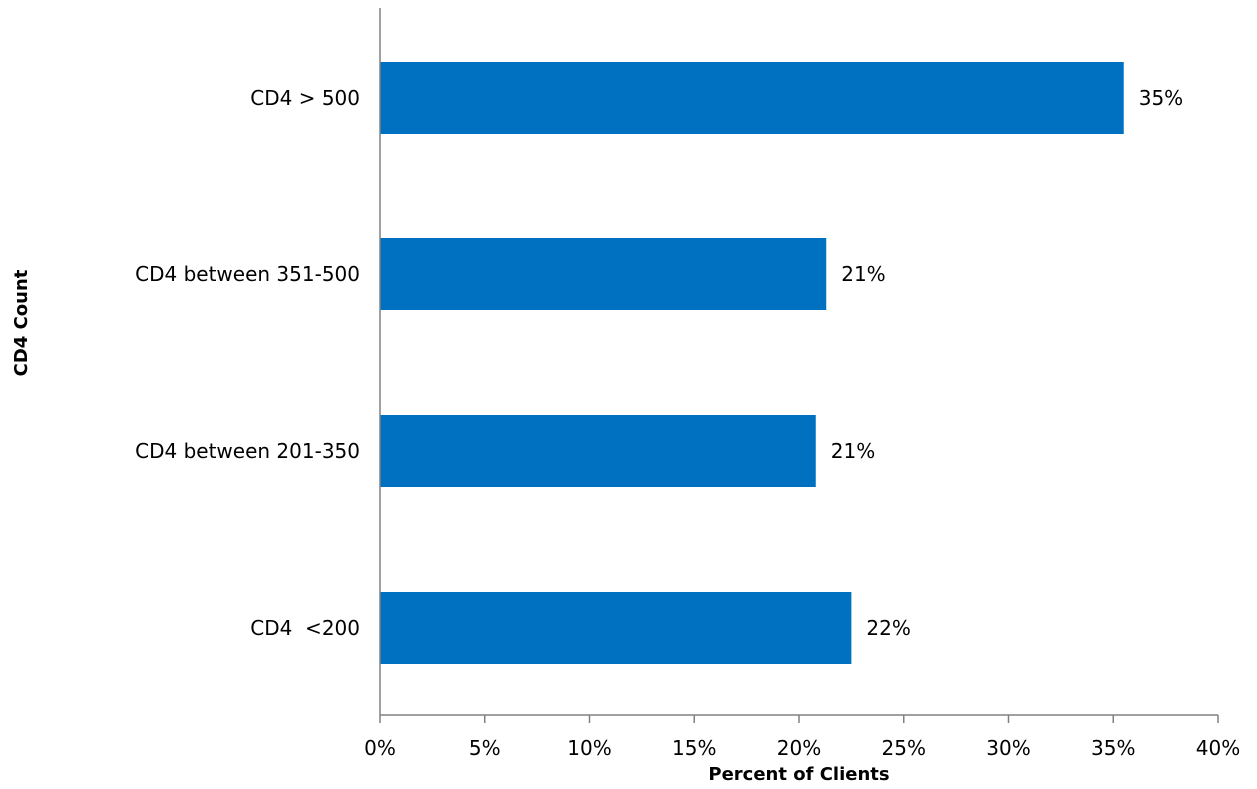 This screenshot has height=789, width=1257. What do you see at coordinates (694, 748) in the screenshot?
I see `x-tick-label-3: 15%` at bounding box center [694, 748].